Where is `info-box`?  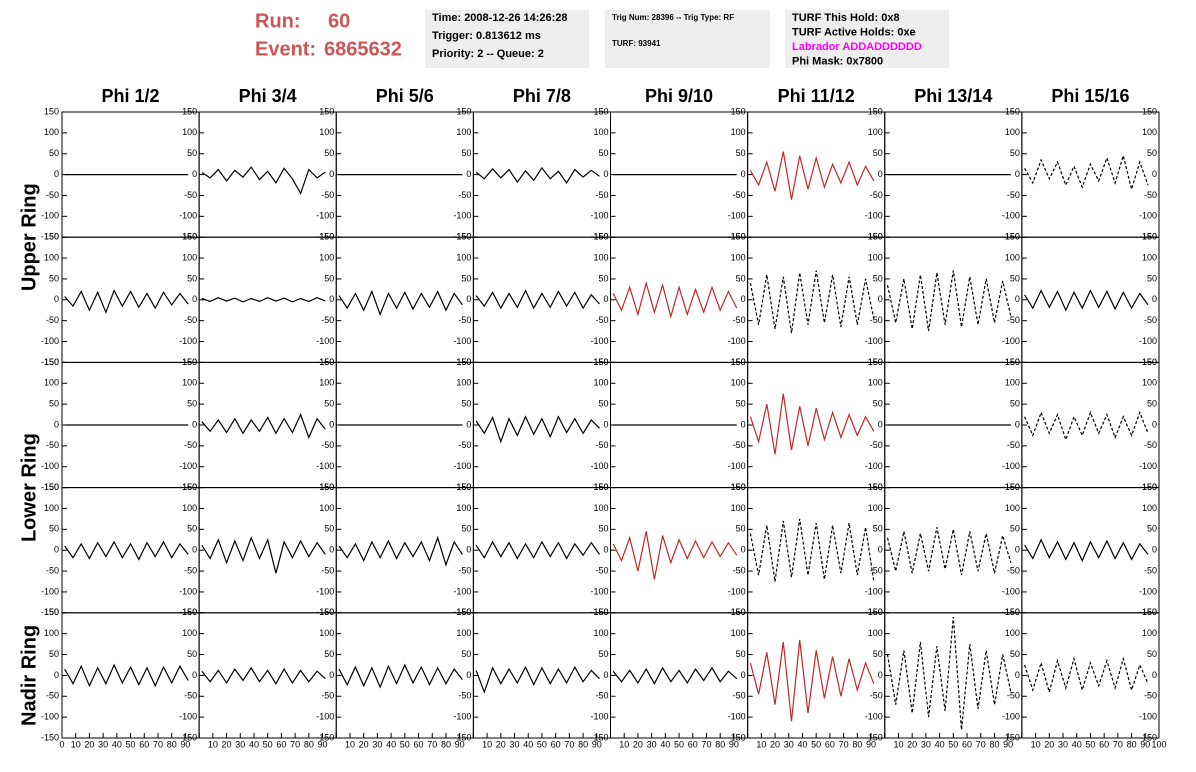
info-box is located at coordinates (867, 39).